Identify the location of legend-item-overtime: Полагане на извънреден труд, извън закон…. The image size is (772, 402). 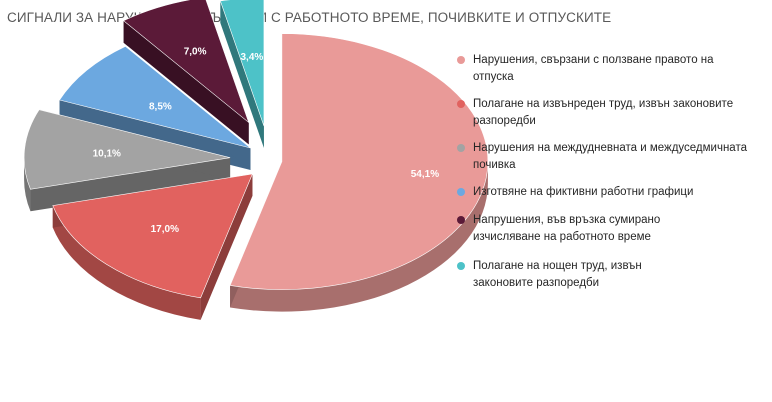
(603, 113).